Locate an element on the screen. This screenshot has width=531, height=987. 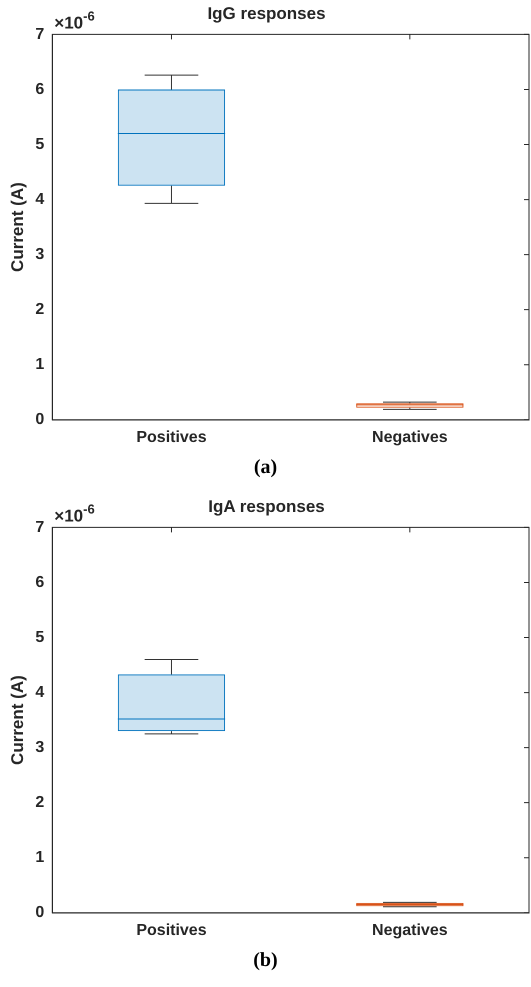
text: (a) is located at coordinates (265, 467).